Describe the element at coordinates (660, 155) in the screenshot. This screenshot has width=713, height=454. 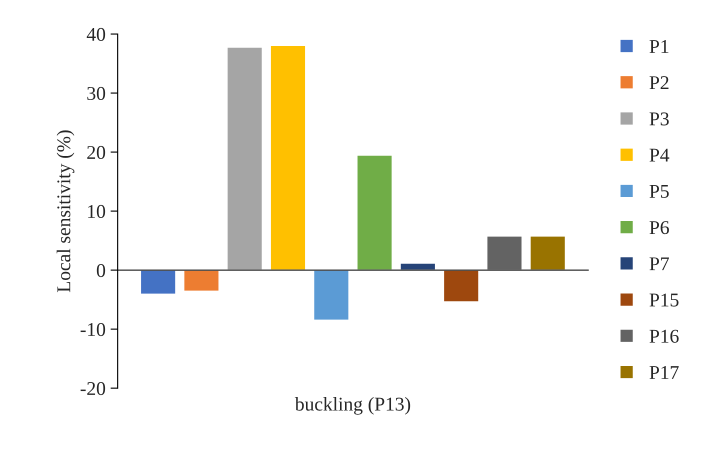
I see `legend-label: P4` at that location.